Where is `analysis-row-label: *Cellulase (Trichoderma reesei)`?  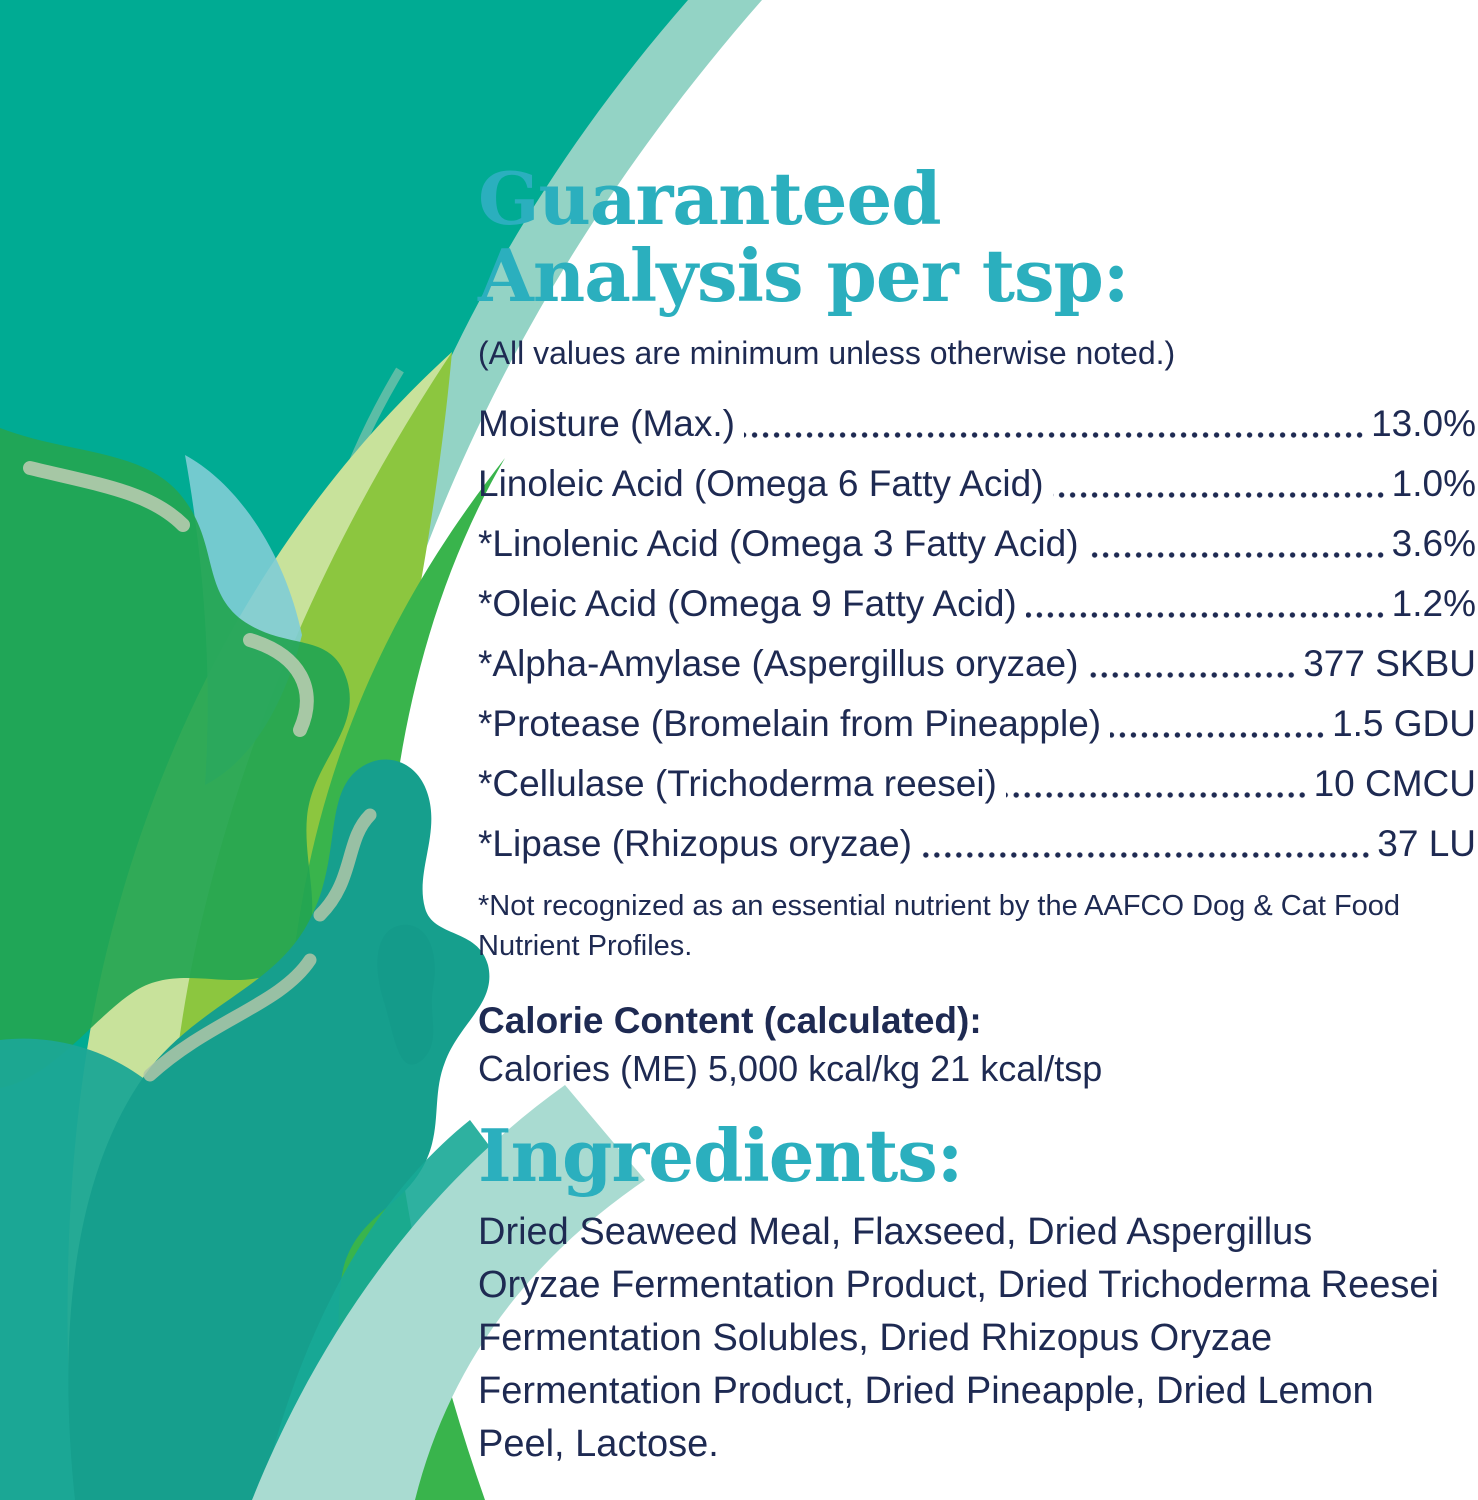 analysis-row-label: *Cellulase (Trichoderma reesei) is located at coordinates (737, 784).